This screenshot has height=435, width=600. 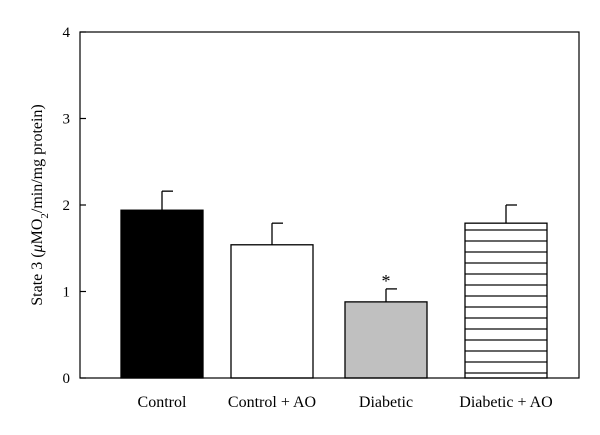 I want to click on y-tick-label: 2, so click(x=67, y=206).